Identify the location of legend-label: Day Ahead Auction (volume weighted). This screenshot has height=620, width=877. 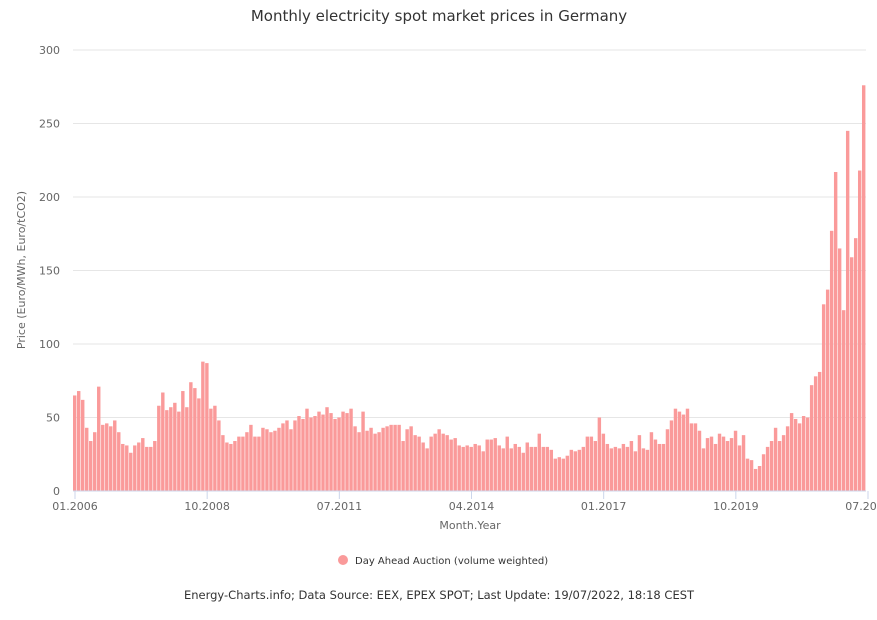
(451, 561).